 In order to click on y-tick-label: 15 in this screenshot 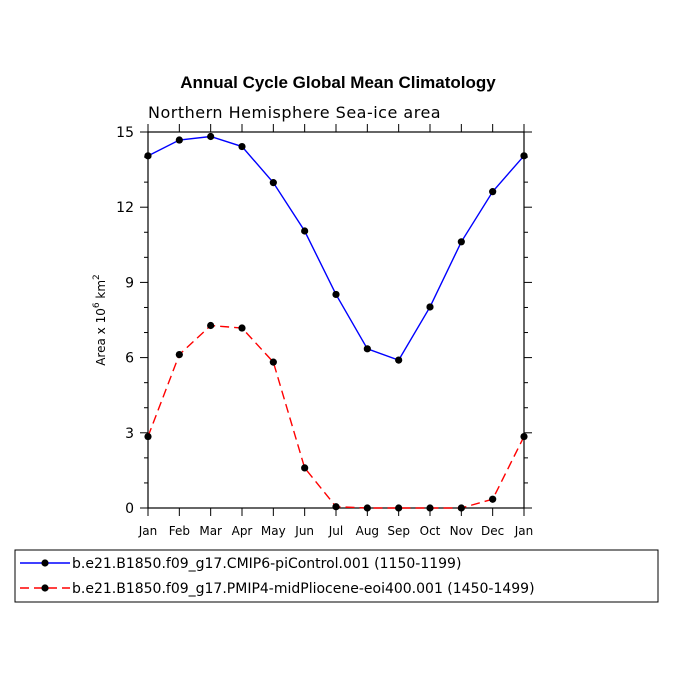, I will do `click(125, 133)`.